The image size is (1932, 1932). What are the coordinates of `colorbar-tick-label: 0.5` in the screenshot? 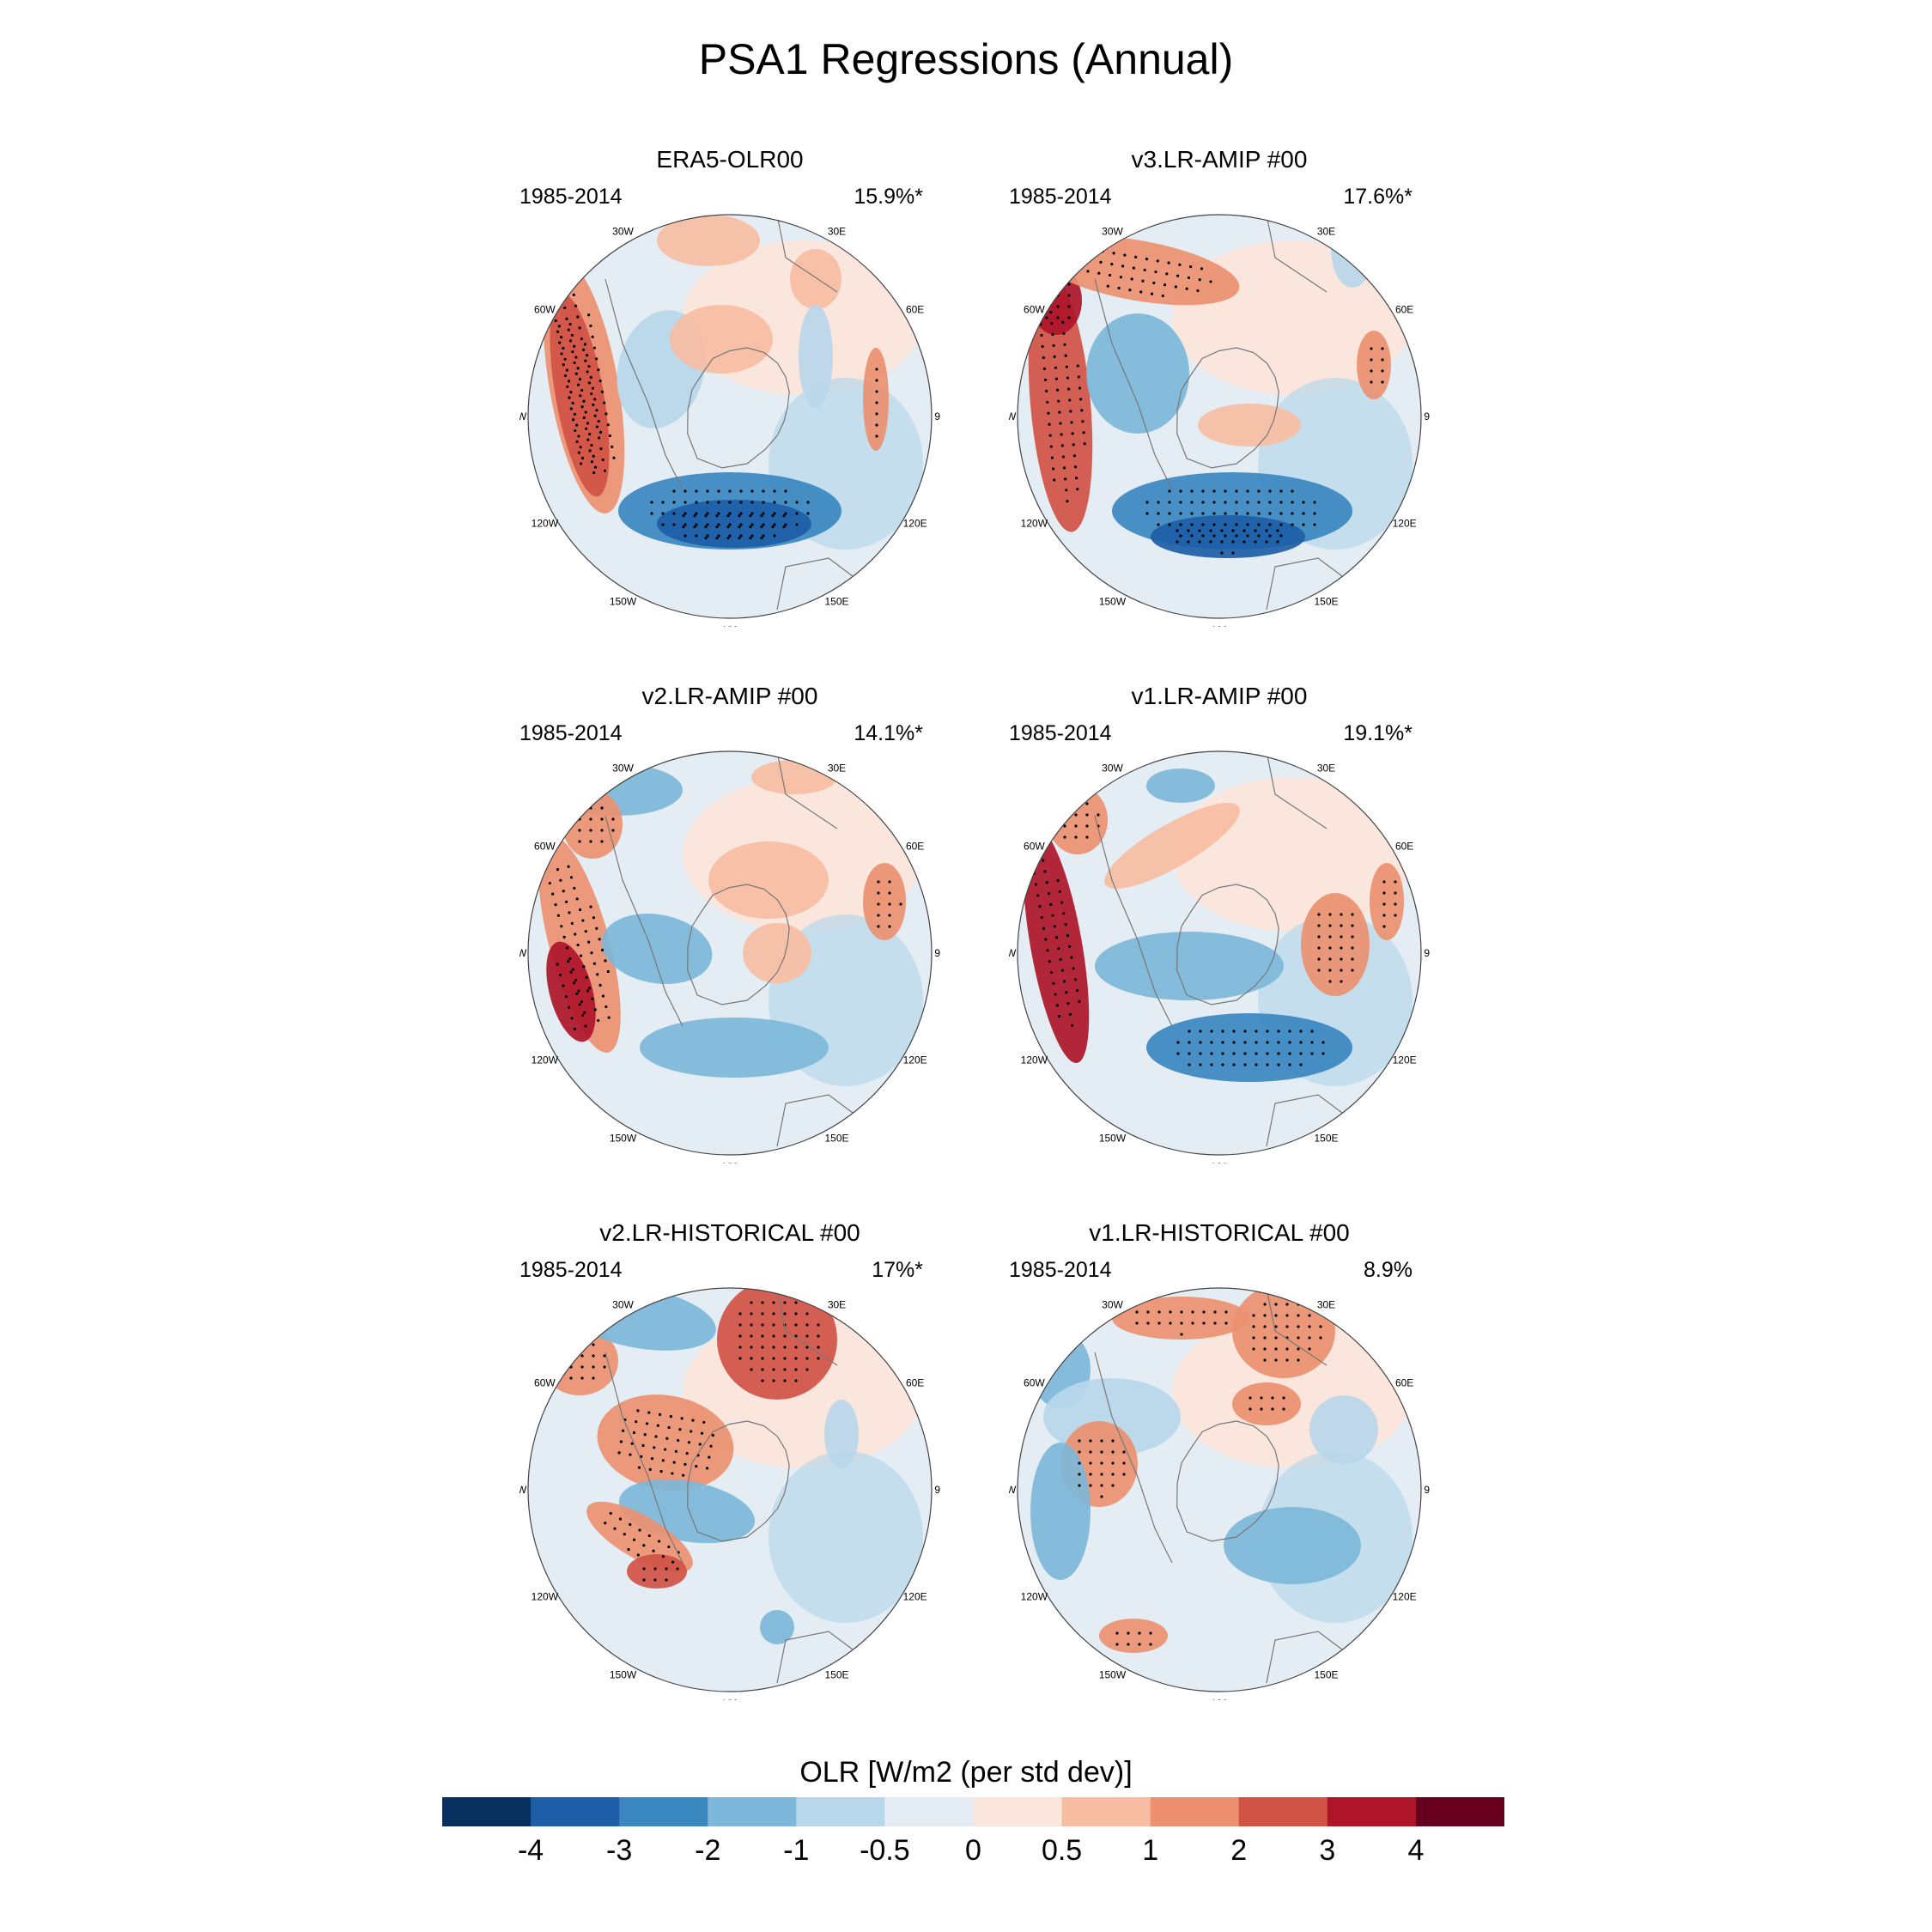 It's located at (1062, 1850).